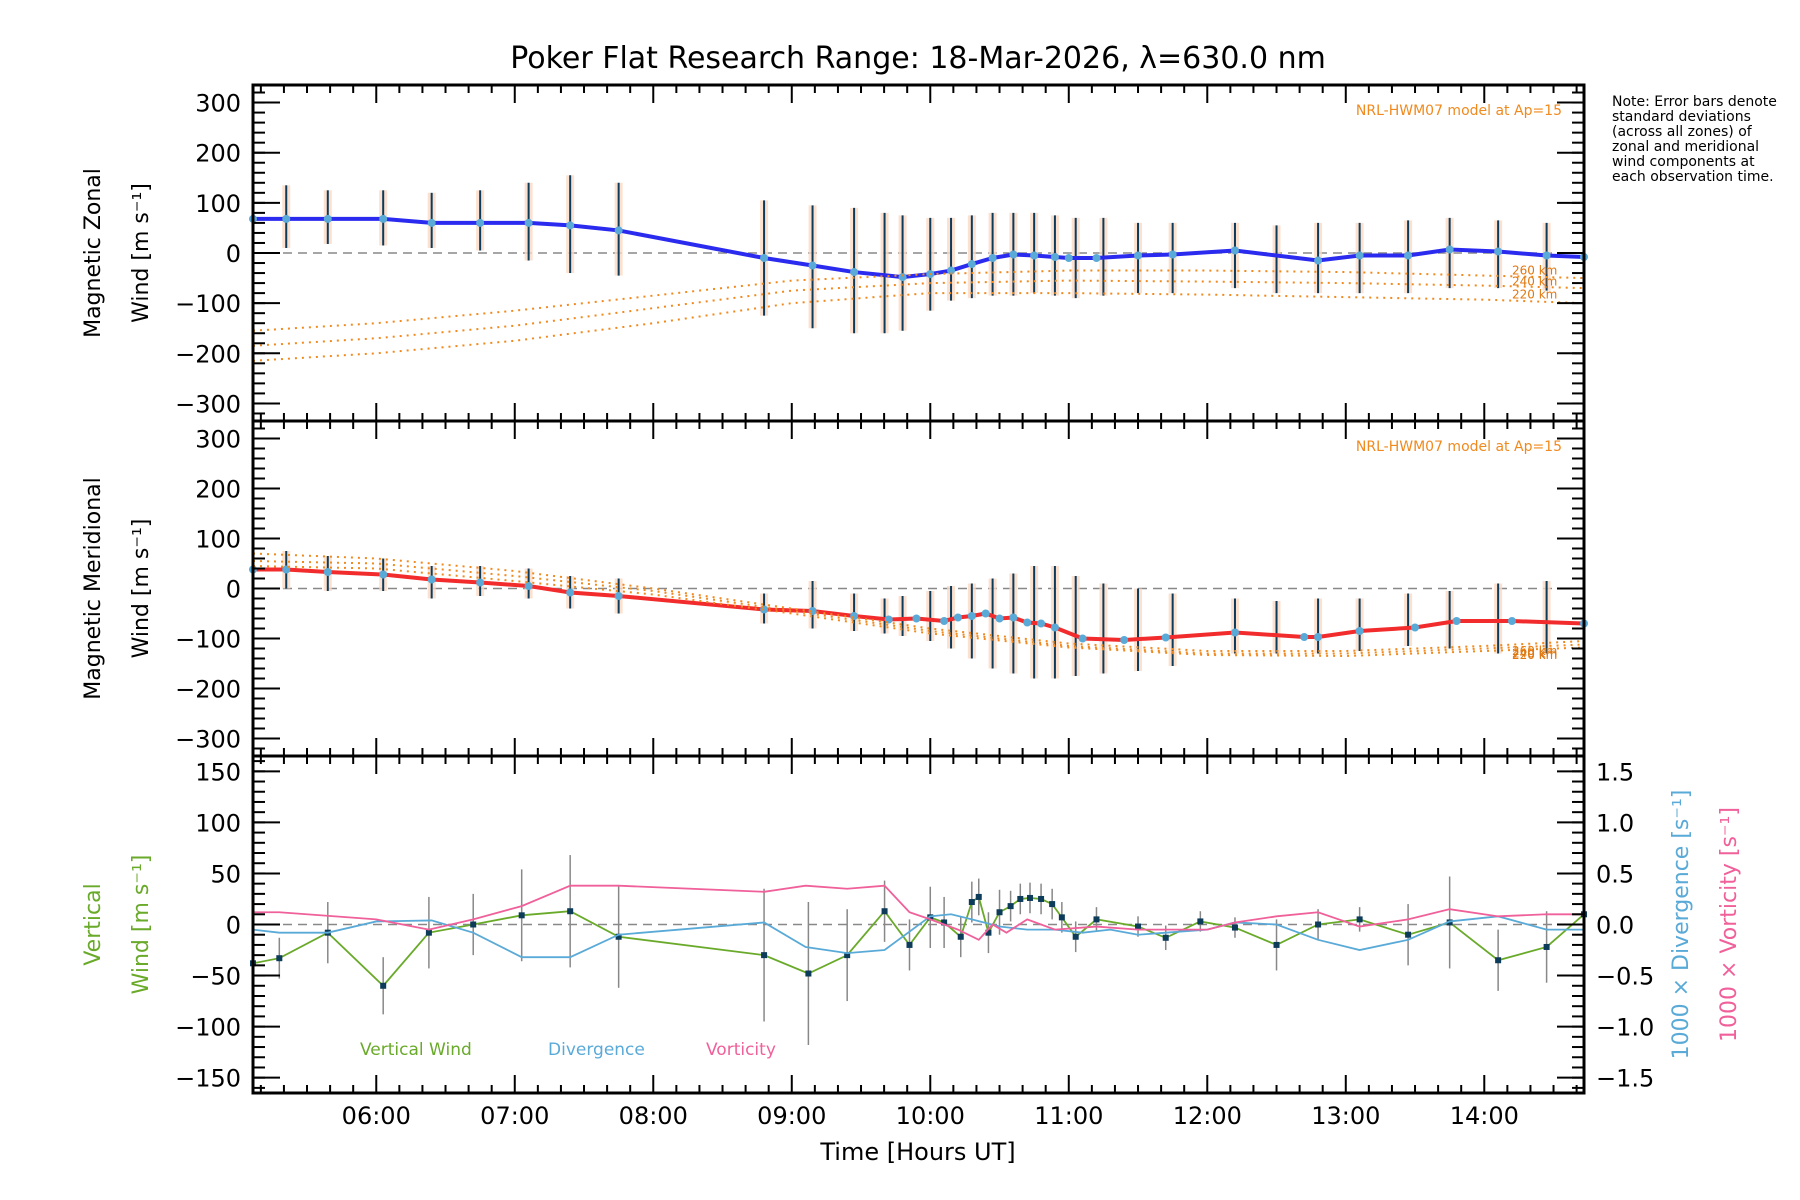  What do you see at coordinates (918, 936) in the screenshot?
I see `series-line-divergence` at bounding box center [918, 936].